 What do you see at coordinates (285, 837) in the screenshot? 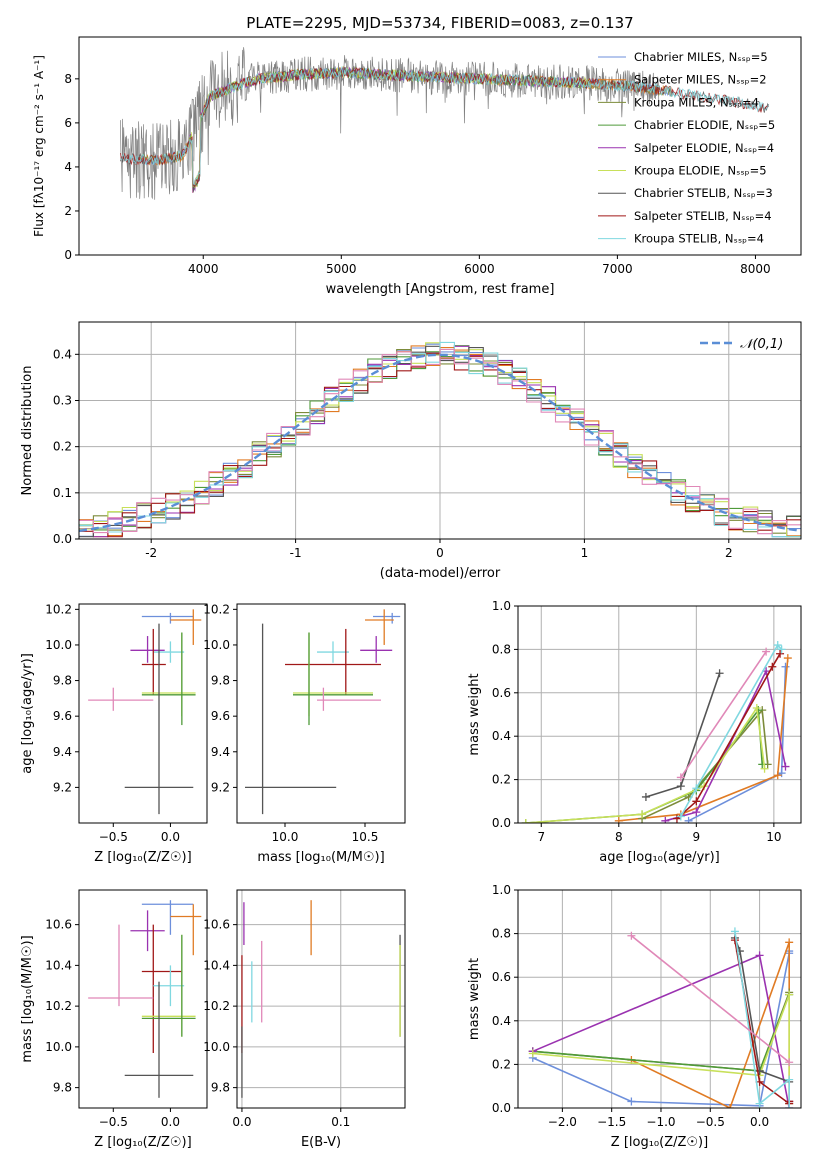
I see `x-tick-label: 10.0` at bounding box center [285, 837].